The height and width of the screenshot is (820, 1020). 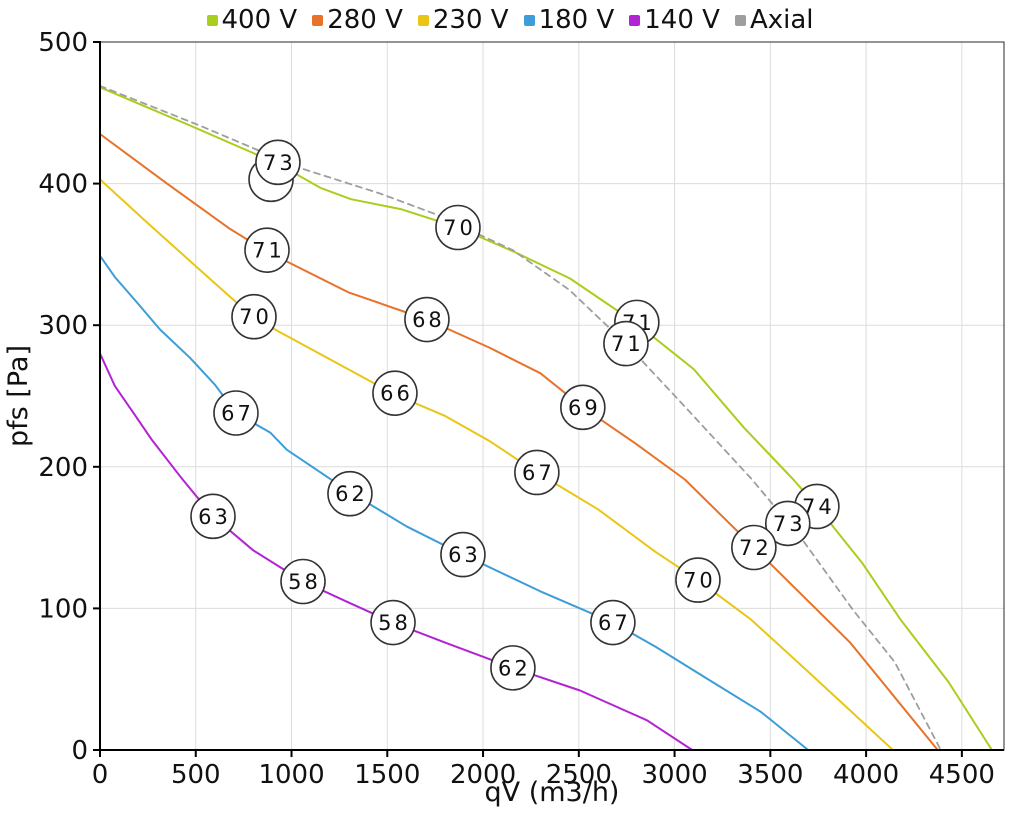 What do you see at coordinates (510, 20) in the screenshot?
I see `chart-legend: 400 V 280 V 230 V 180 V 140 V Axial` at bounding box center [510, 20].